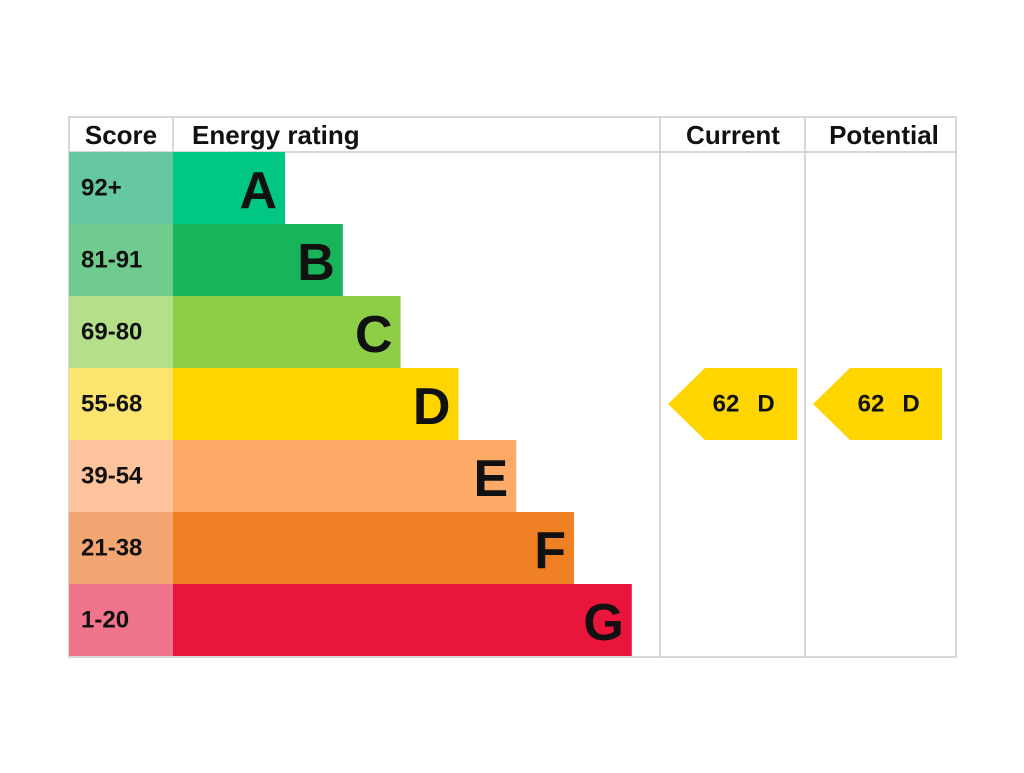  I want to click on band-letter: C, so click(374, 335).